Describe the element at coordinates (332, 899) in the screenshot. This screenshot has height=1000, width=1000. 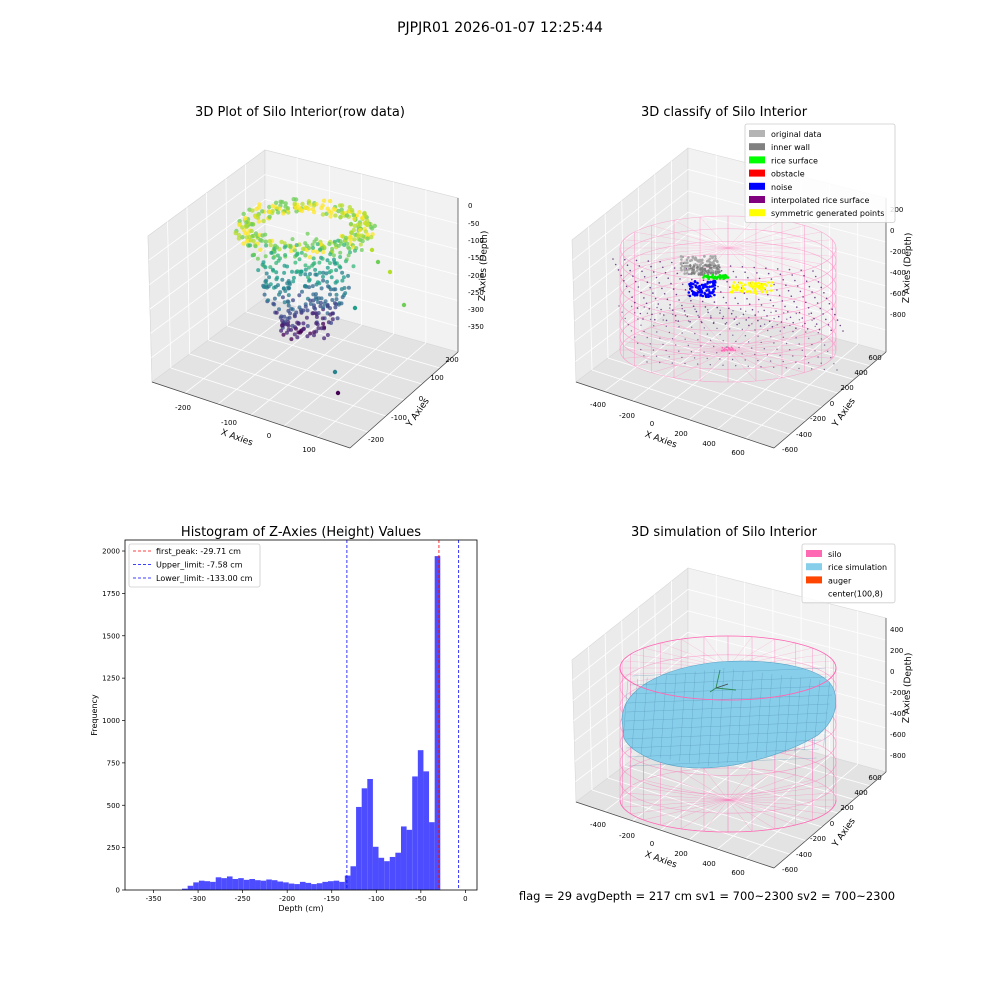
I see `x-tick-label: -150` at that location.